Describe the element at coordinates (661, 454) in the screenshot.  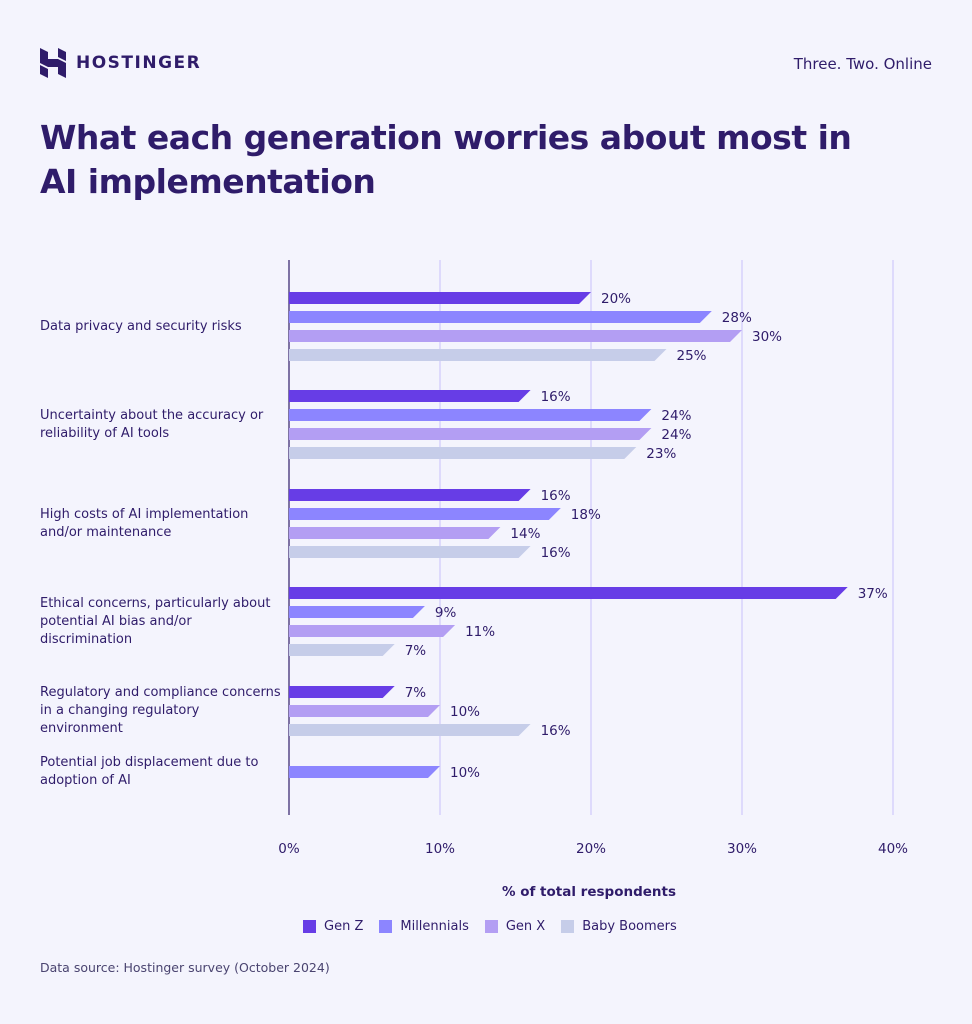
I see `data-label: 23%` at that location.